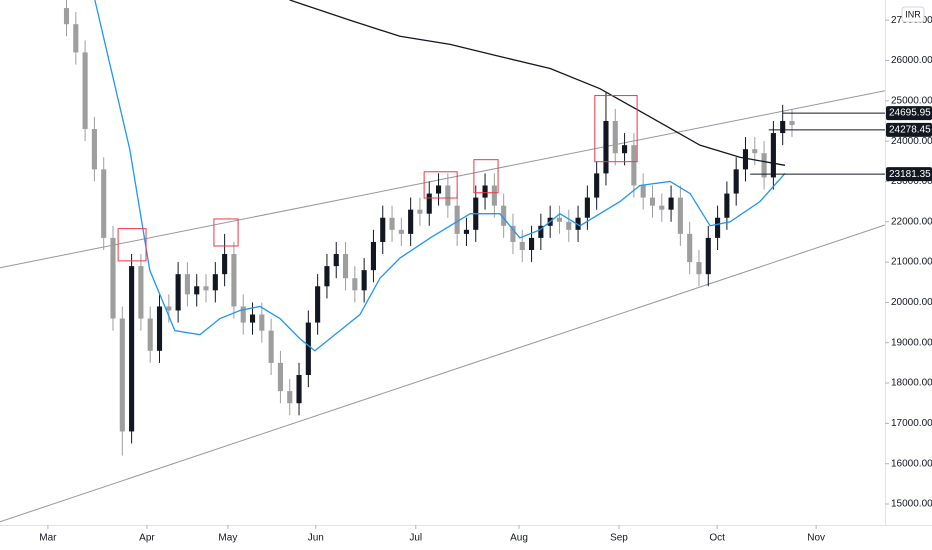 Image resolution: width=932 pixels, height=550 pixels. What do you see at coordinates (816, 538) in the screenshot?
I see `x-tick-label: Nov` at bounding box center [816, 538].